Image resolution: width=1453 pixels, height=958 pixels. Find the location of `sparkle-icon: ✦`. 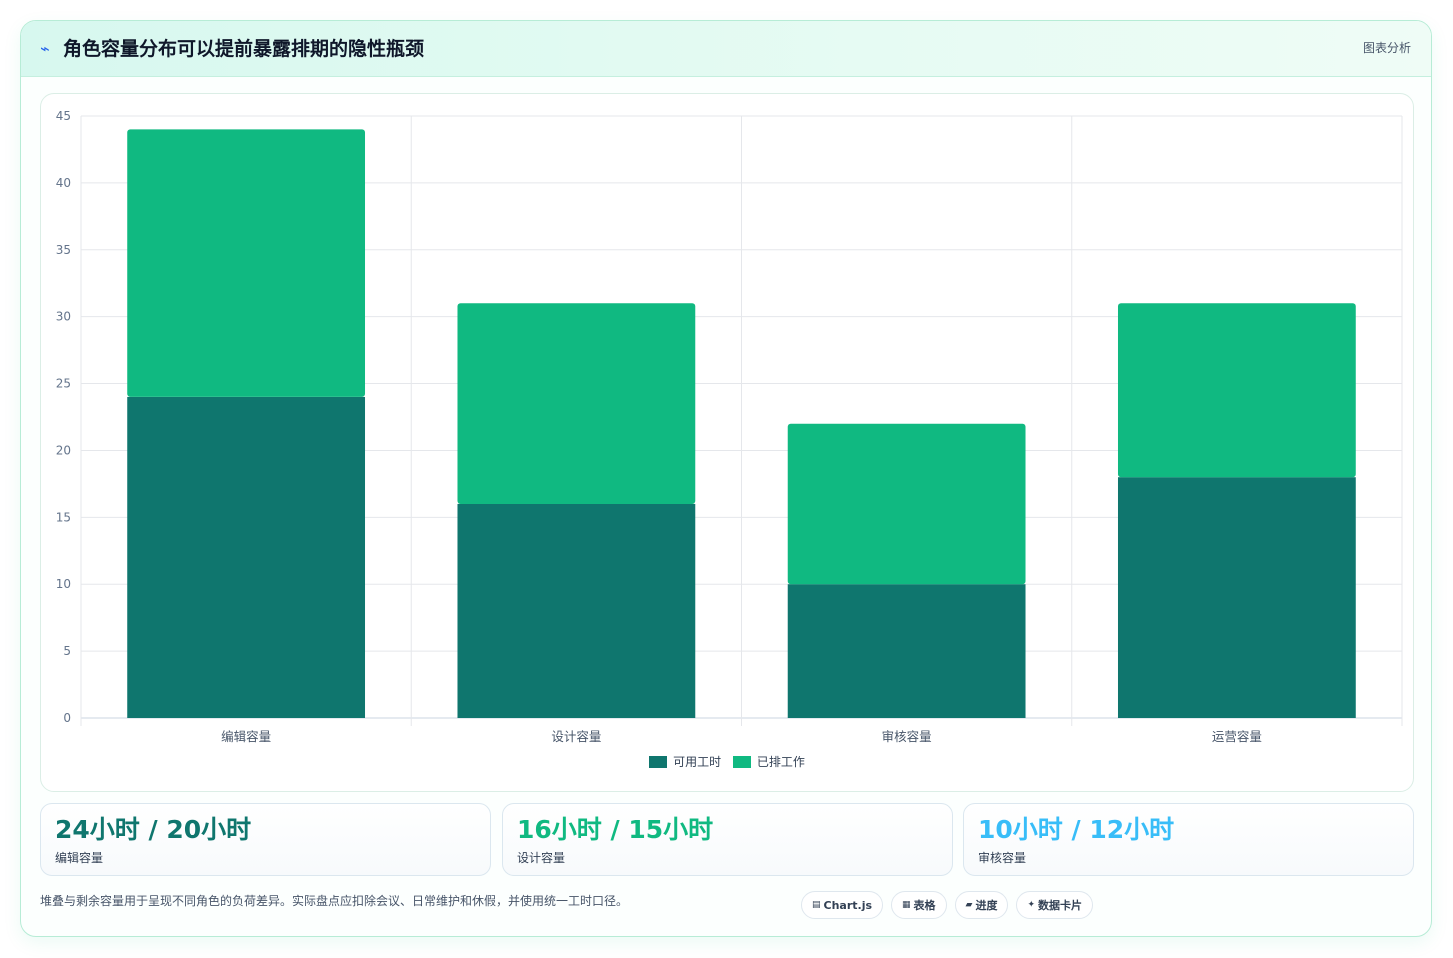

sparkle-icon: ✦ is located at coordinates (1031, 905).